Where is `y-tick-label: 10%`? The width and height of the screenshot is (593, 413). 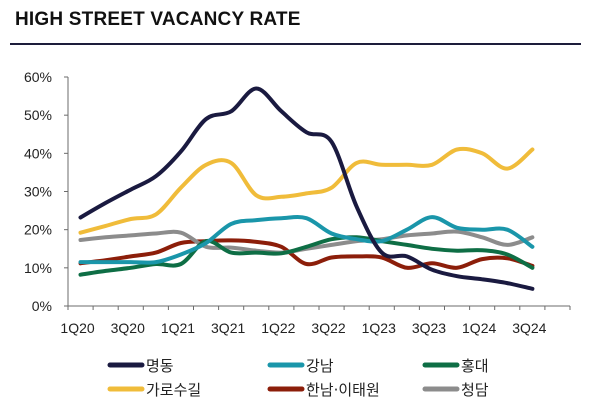 y-tick-label: 10% is located at coordinates (38, 268).